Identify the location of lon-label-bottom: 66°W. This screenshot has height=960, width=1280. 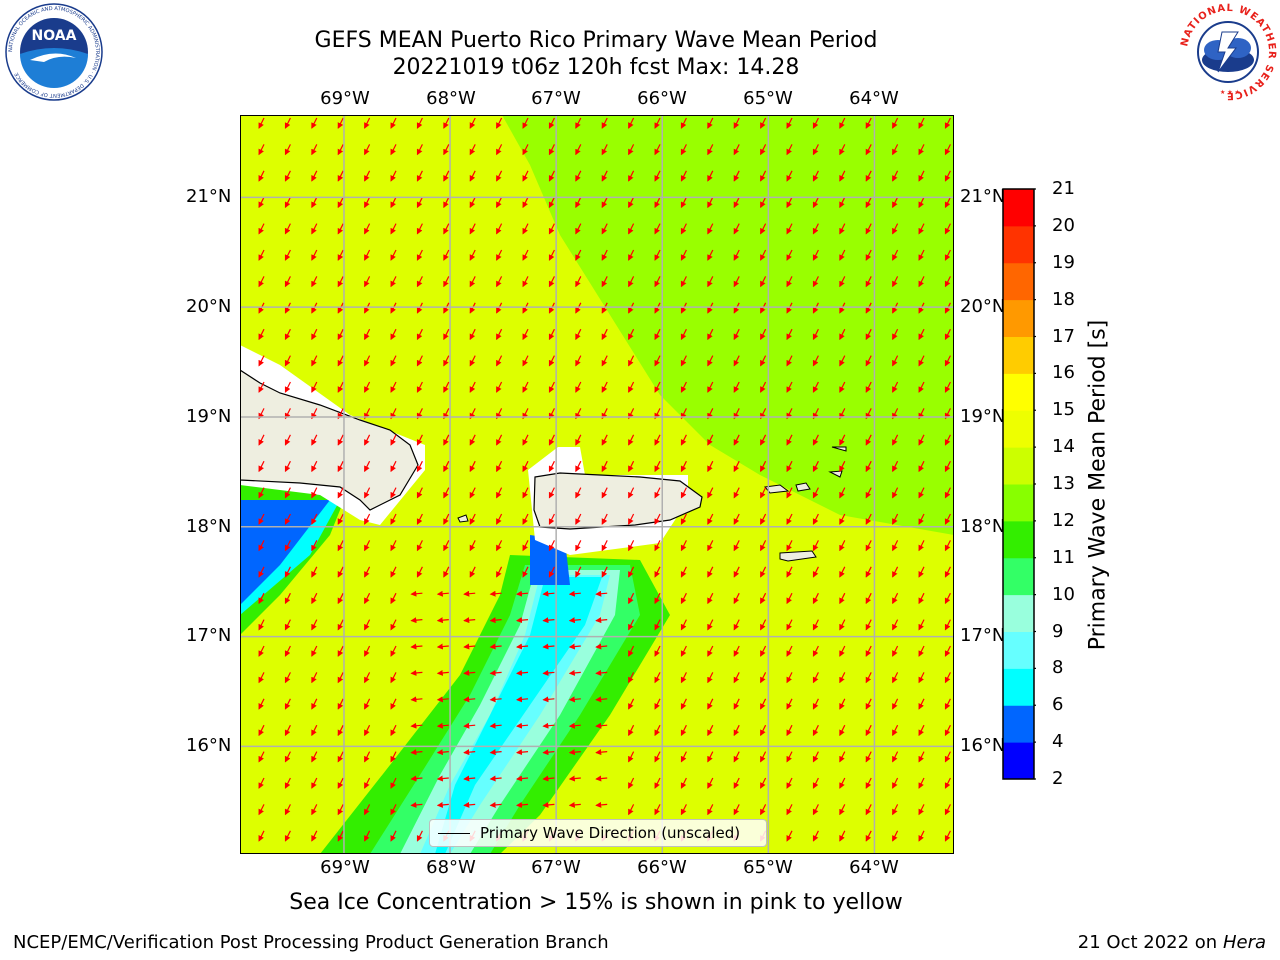
(662, 867).